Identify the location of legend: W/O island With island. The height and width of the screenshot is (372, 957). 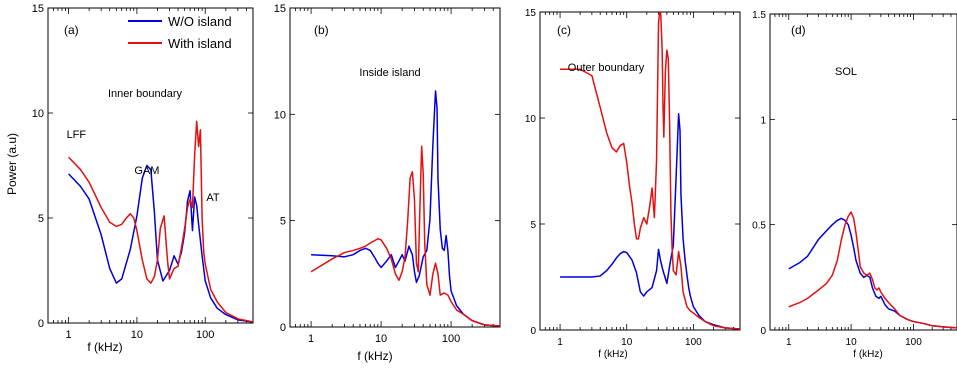
(180, 32).